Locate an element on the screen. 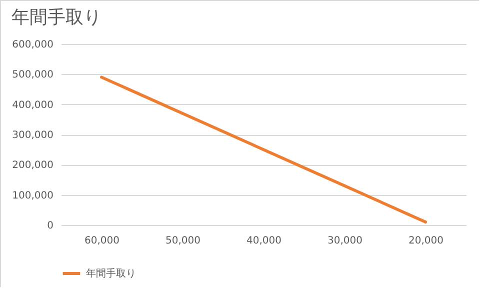 Image resolution: width=481 pixels, height=289 pixels. y-tick-label: 400,000 is located at coordinates (33, 105).